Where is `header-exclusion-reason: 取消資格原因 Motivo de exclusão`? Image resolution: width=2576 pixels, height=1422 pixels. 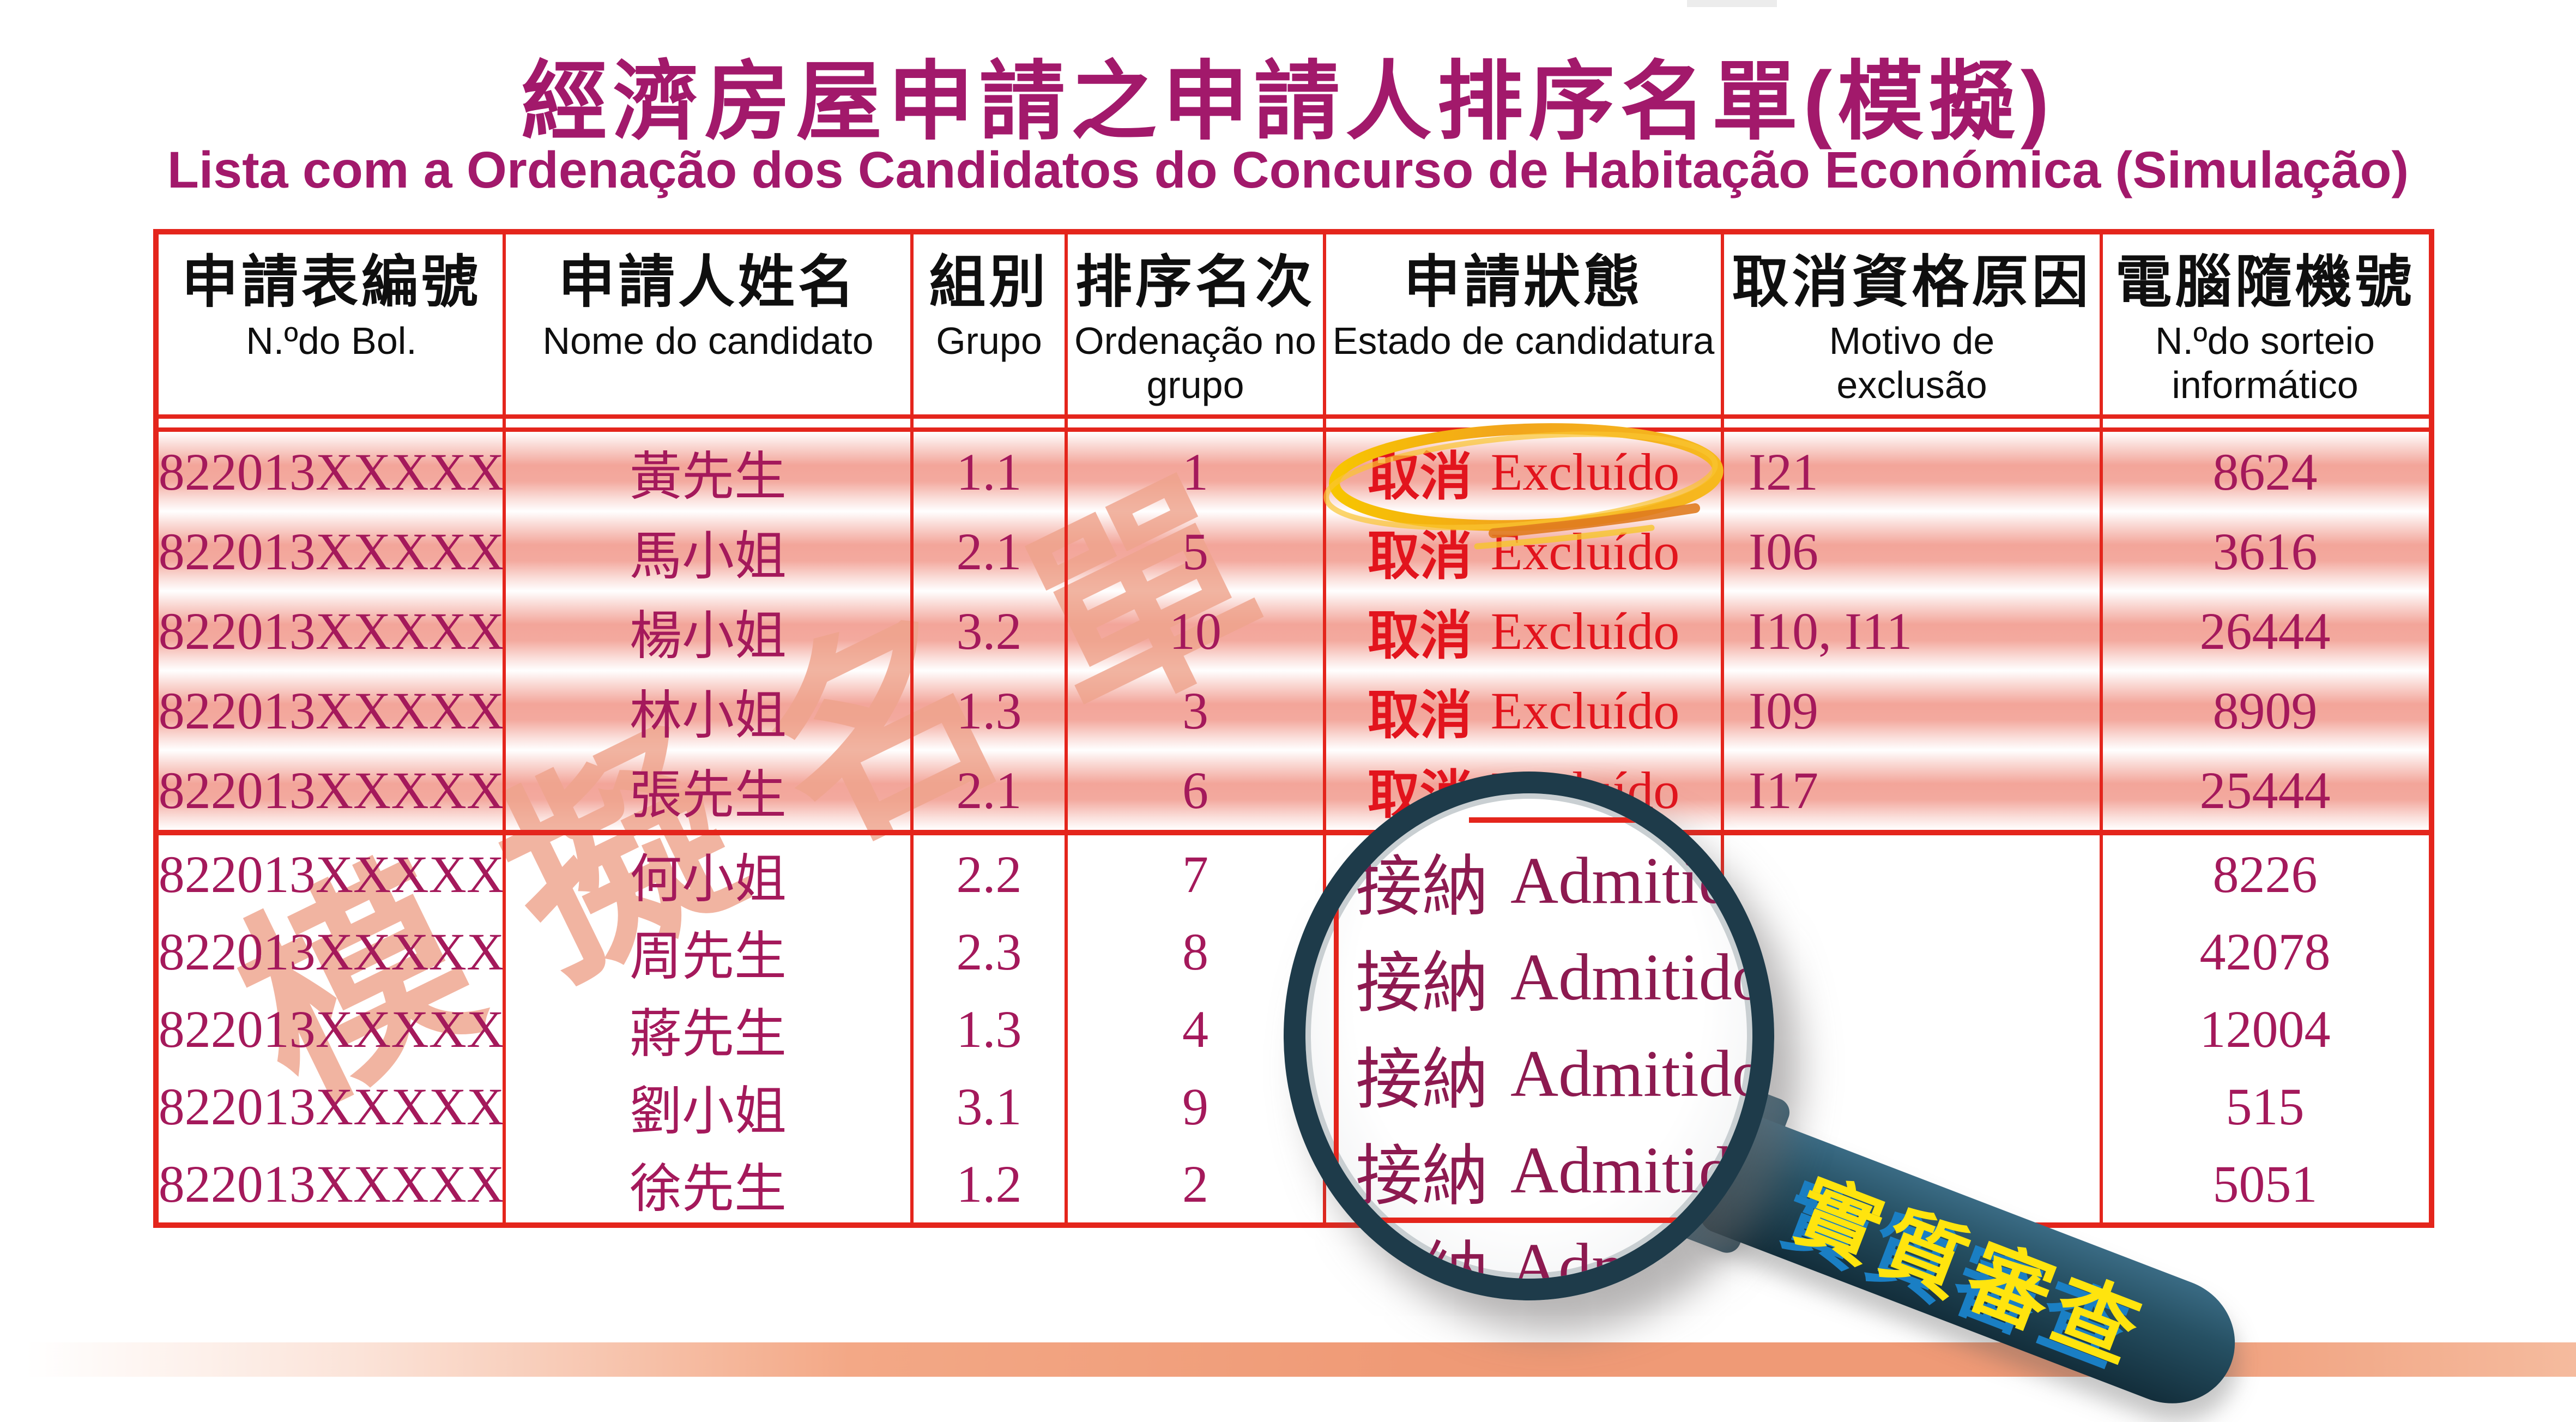 header-exclusion-reason: 取消資格原因 Motivo de exclusão is located at coordinates (1912, 329).